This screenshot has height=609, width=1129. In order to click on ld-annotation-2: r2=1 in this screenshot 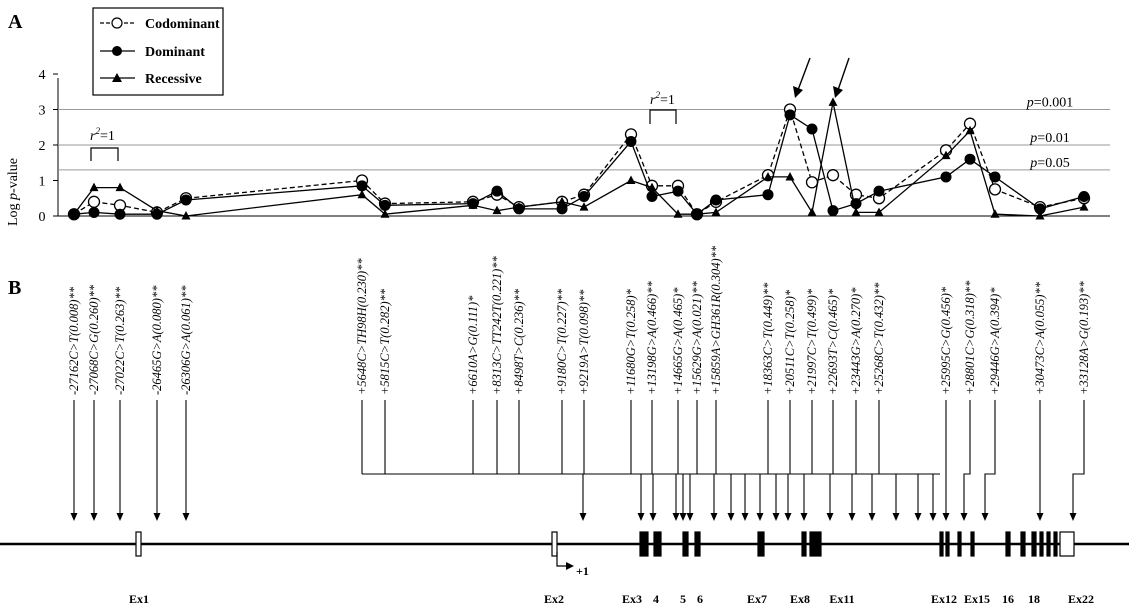, I will do `click(663, 107)`.